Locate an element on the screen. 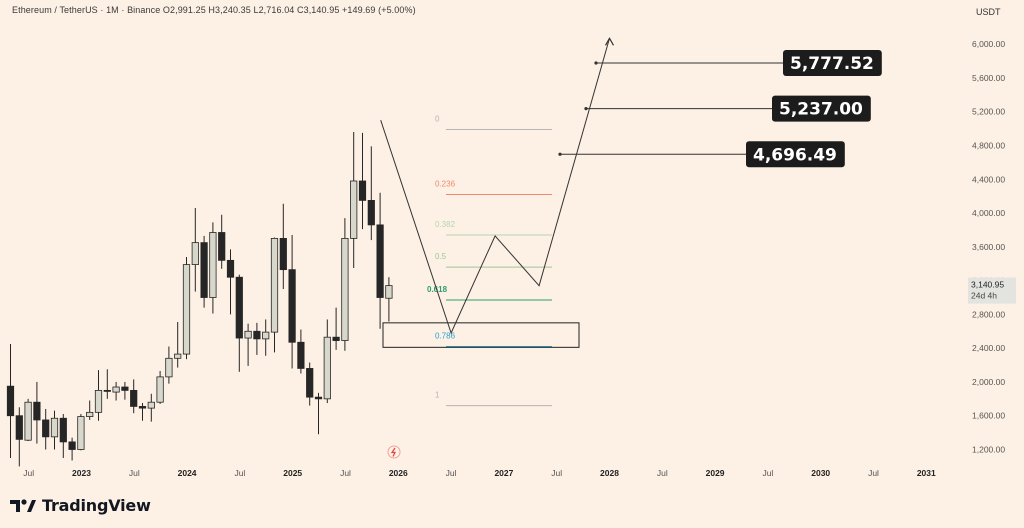 Image resolution: width=1024 pixels, height=528 pixels. time-tick-label: 2023 is located at coordinates (81, 473).